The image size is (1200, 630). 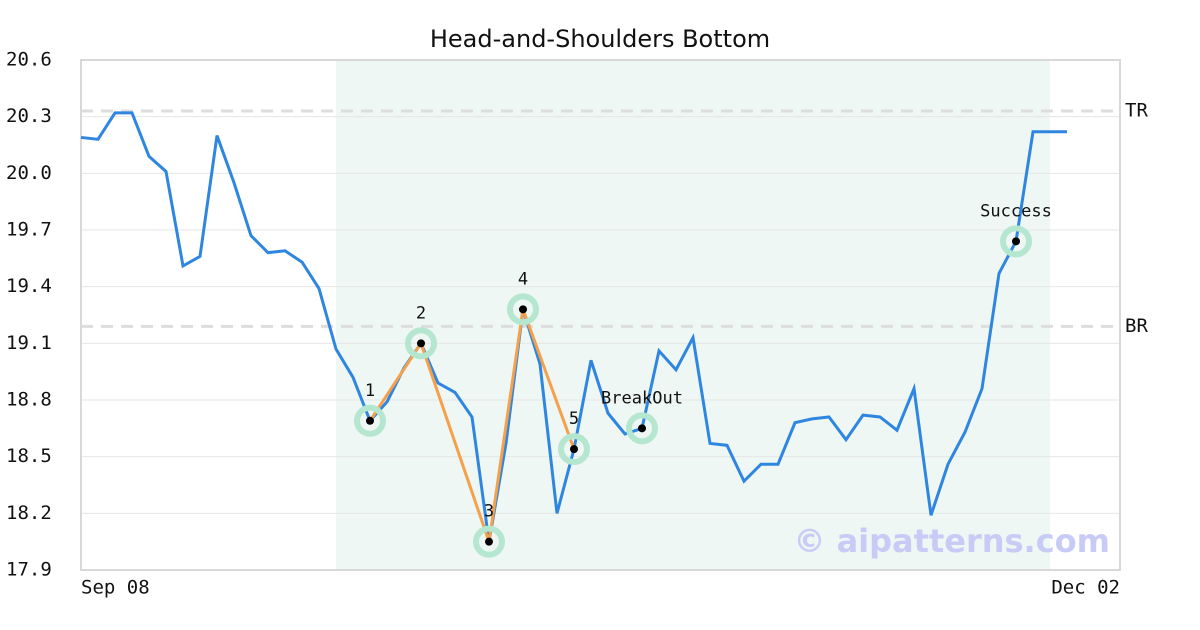 I want to click on pattern-point-label: 2, so click(x=421, y=313).